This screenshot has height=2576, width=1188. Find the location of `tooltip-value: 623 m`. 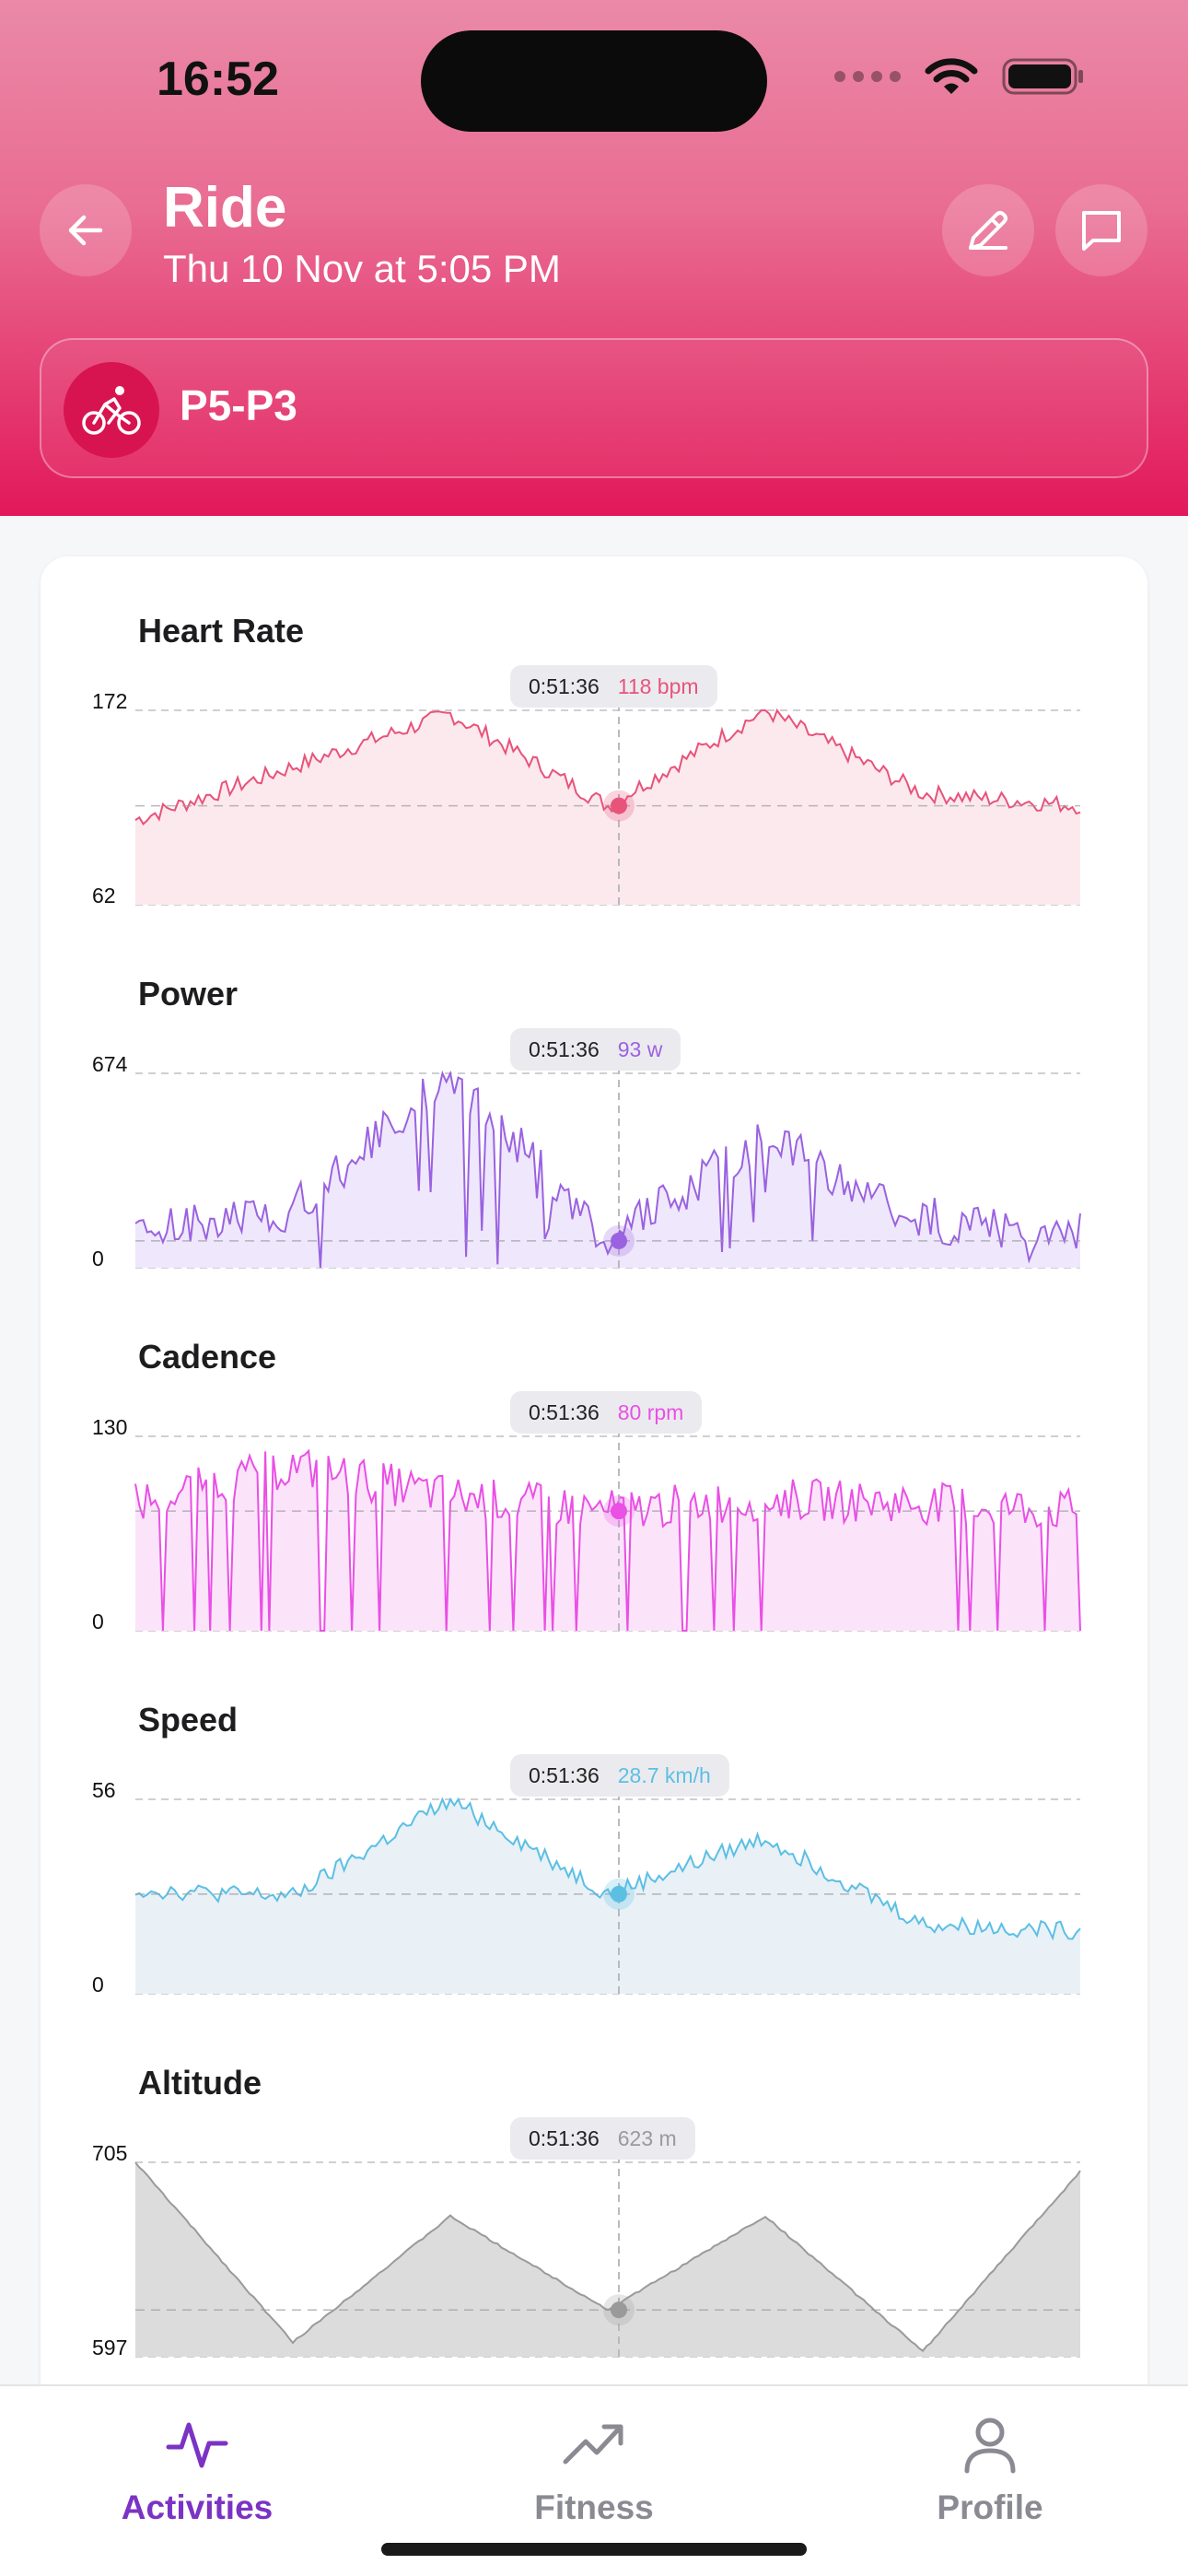

tooltip-value: 623 m is located at coordinates (647, 2137).